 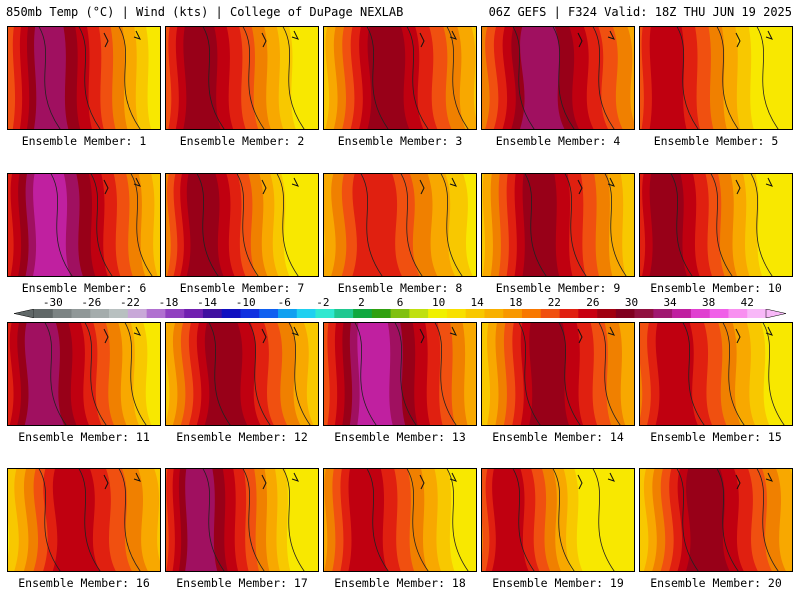 I want to click on ensemble-member-label: Ensemble Member: 13, so click(x=400, y=437).